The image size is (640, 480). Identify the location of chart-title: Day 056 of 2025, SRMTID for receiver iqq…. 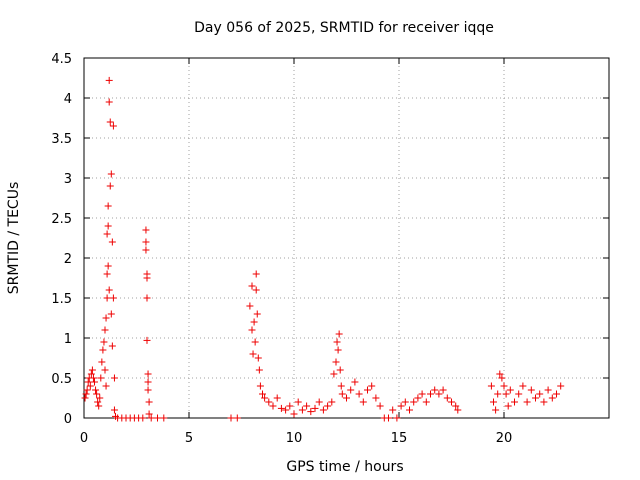
(344, 28).